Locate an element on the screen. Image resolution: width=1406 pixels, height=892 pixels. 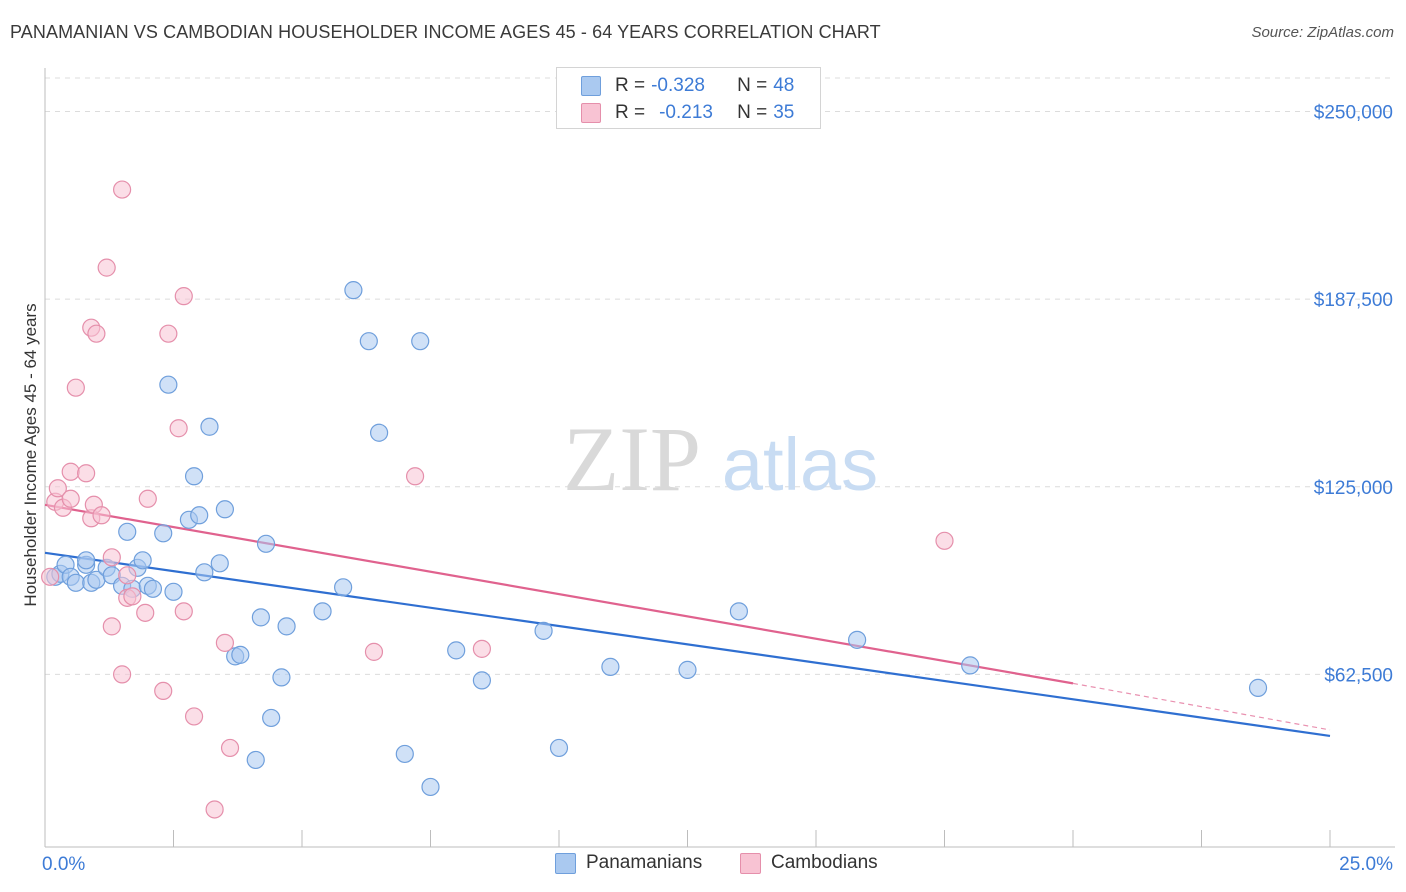
legend-row-cambodians: R = -0.213 N = 35 is located at coordinates (687, 113).